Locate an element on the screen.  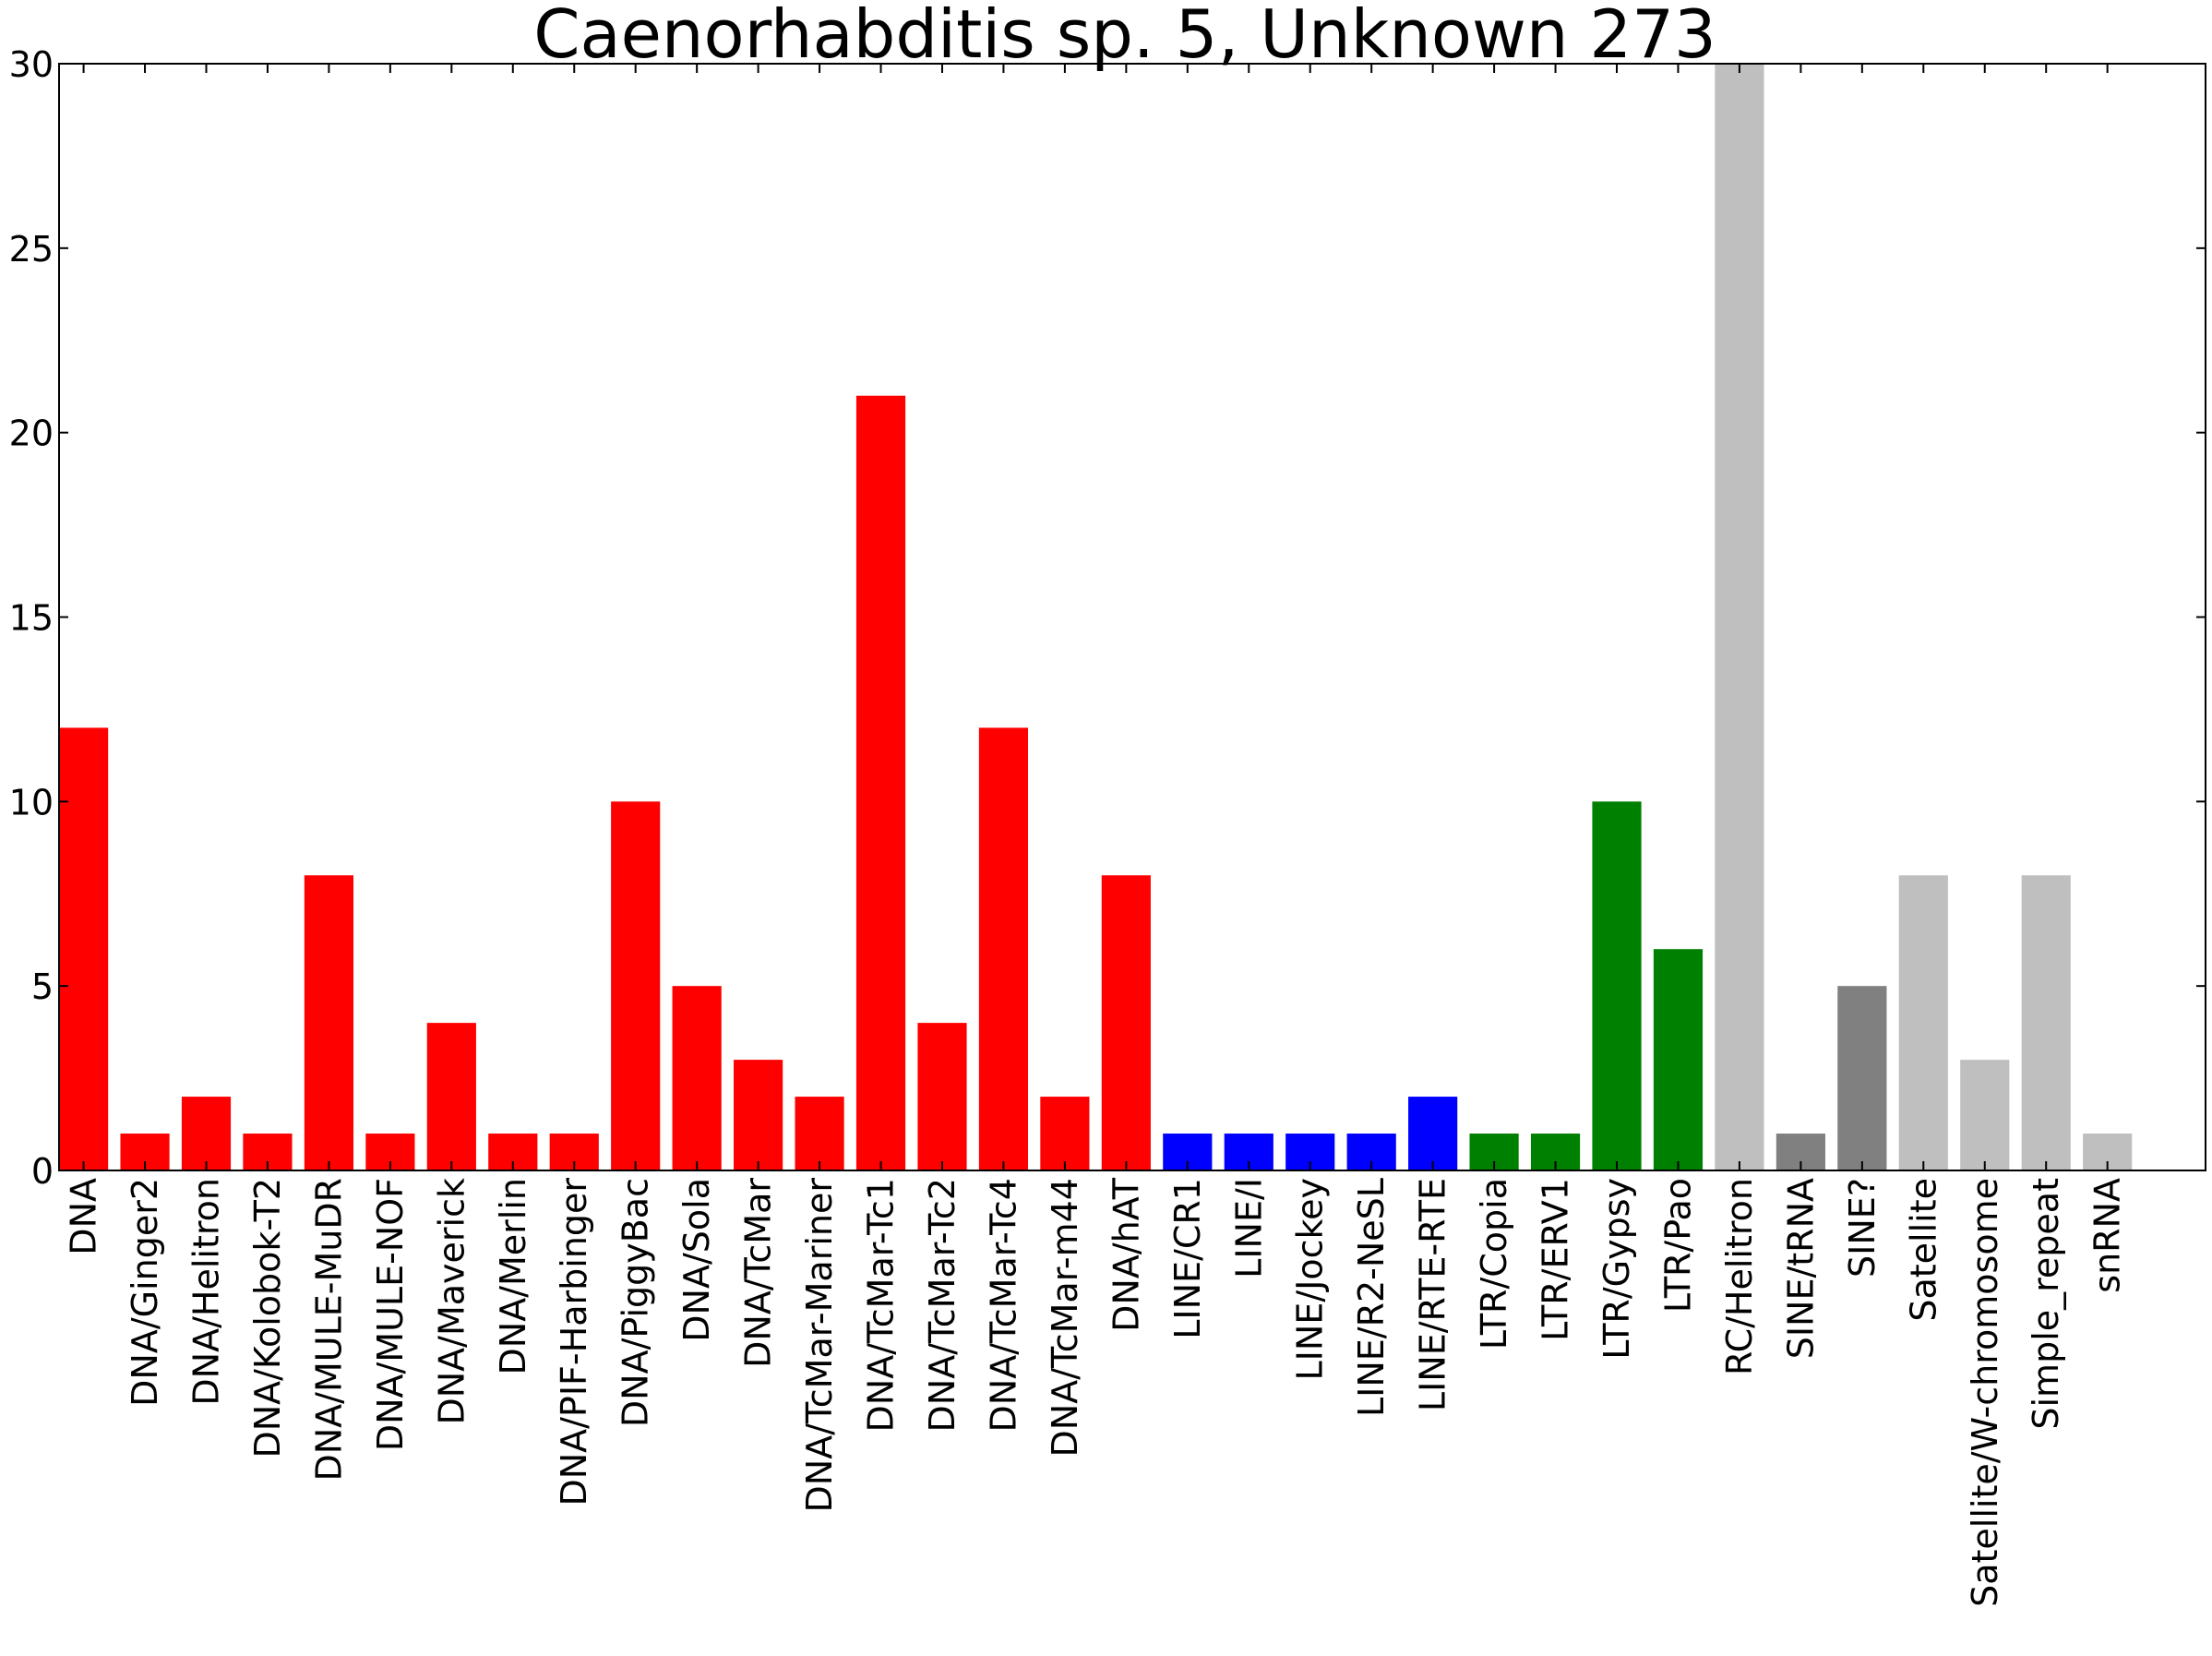
x-tick-label: SINE/tRNA is located at coordinates (1800, 1268).